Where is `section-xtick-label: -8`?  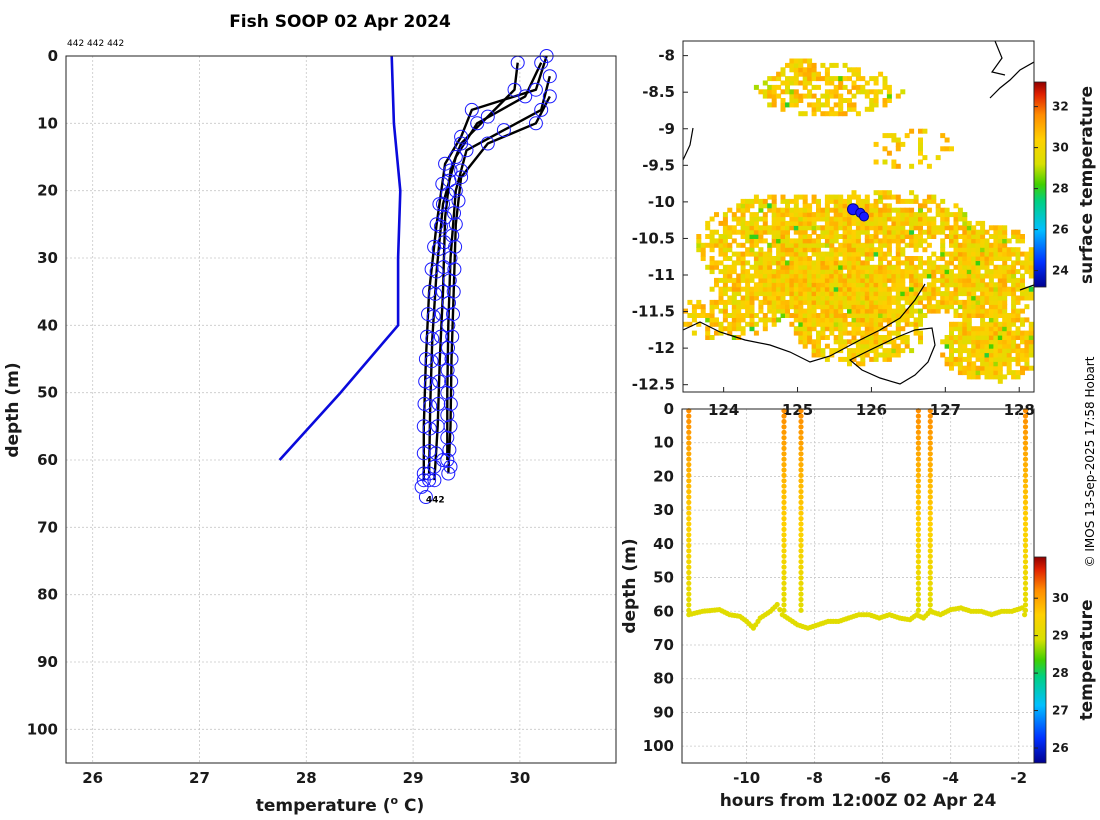 section-xtick-label: -8 is located at coordinates (814, 778).